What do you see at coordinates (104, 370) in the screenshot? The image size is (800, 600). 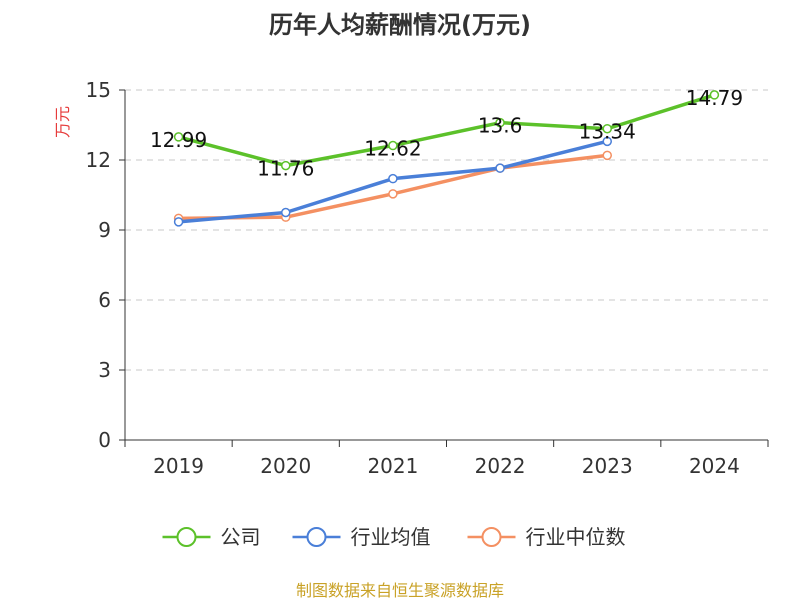 I see `y-tick-label: 3` at bounding box center [104, 370].